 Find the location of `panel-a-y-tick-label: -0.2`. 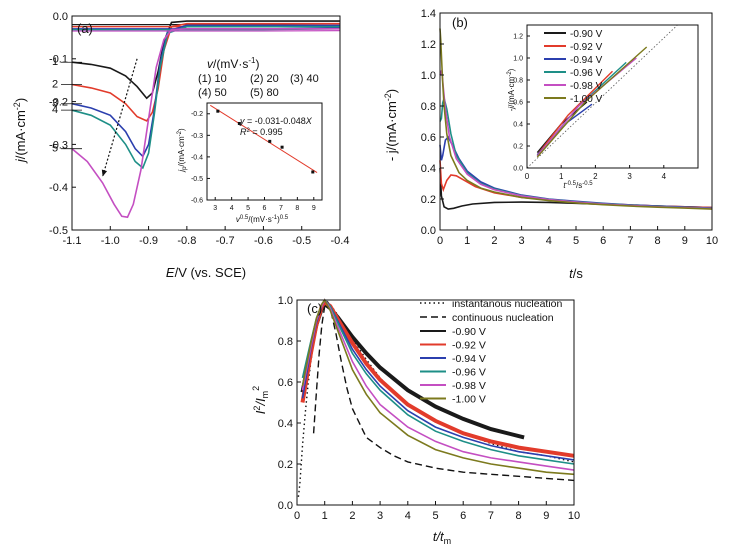

panel-a-y-tick-label: -0.2 is located at coordinates (58, 102).